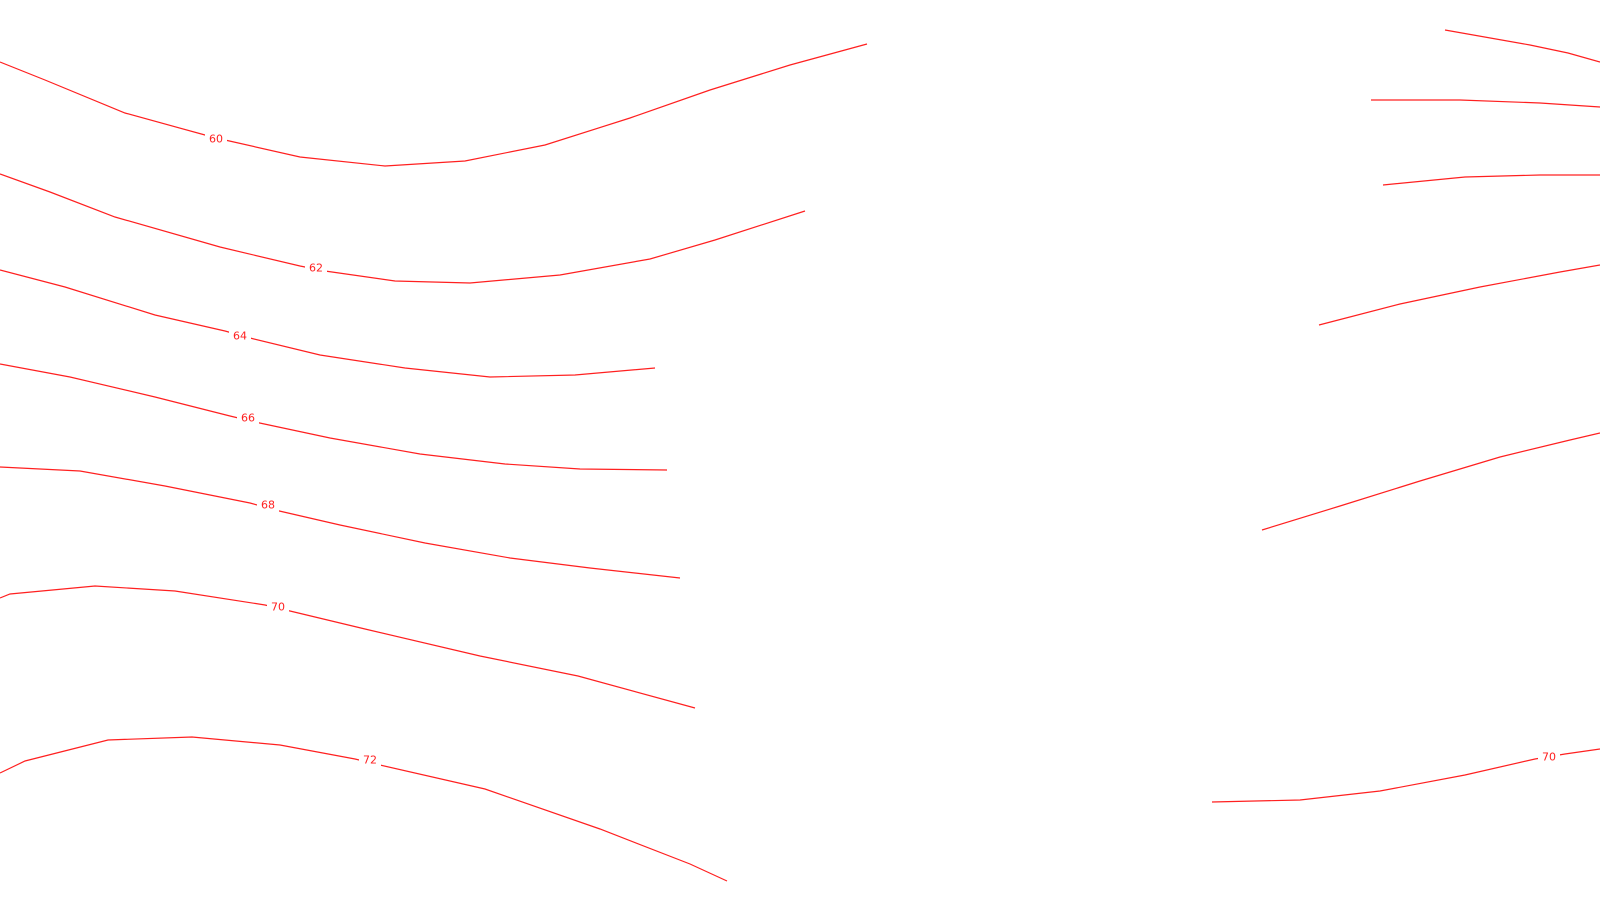 The width and height of the screenshot is (1600, 900). I want to click on isoline-right-1-path, so click(1522, 46).